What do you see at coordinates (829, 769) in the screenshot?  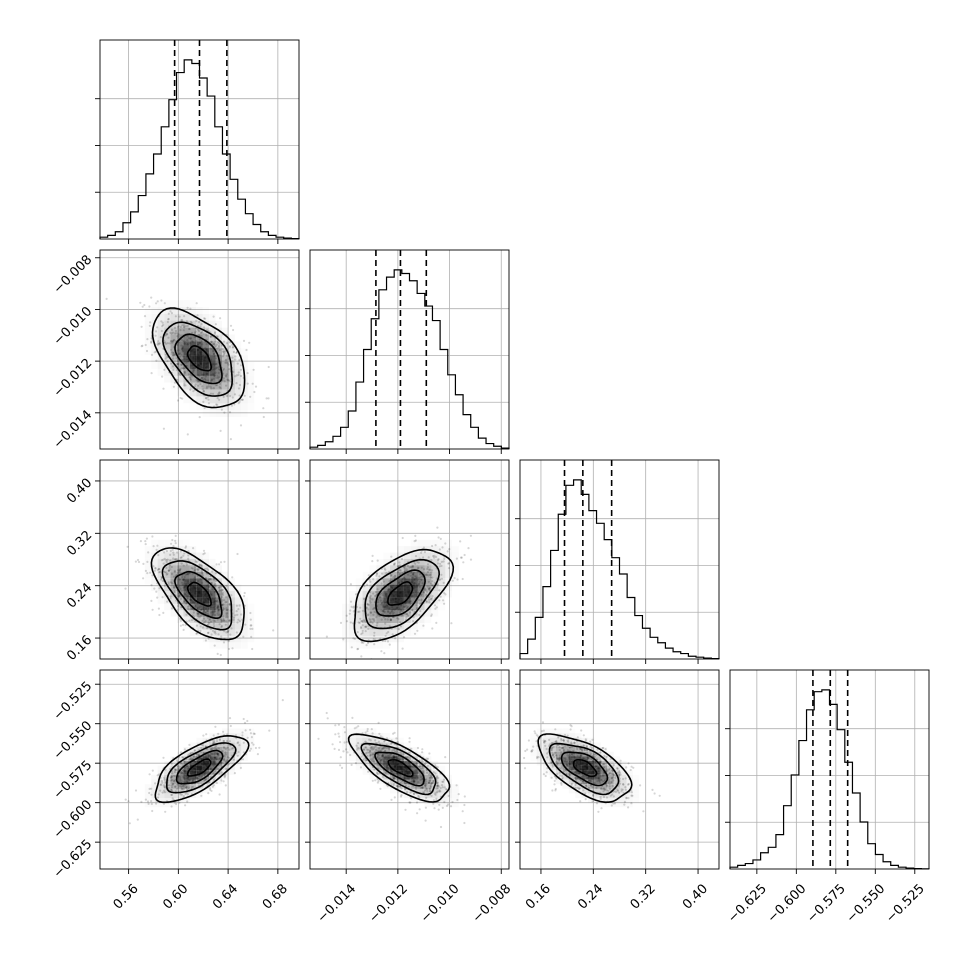 I see `panel-frame` at bounding box center [829, 769].